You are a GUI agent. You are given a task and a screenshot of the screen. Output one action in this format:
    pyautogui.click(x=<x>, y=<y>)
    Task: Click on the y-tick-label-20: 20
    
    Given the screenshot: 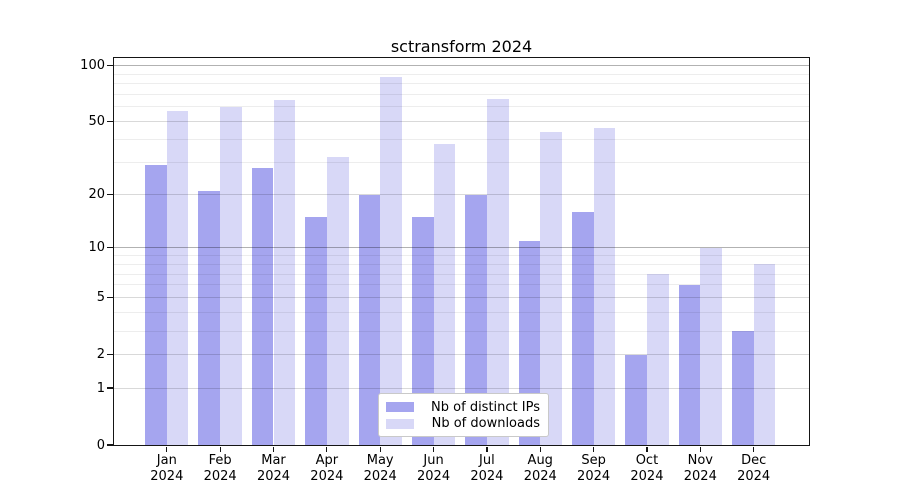 What is the action you would take?
    pyautogui.click(x=96, y=195)
    